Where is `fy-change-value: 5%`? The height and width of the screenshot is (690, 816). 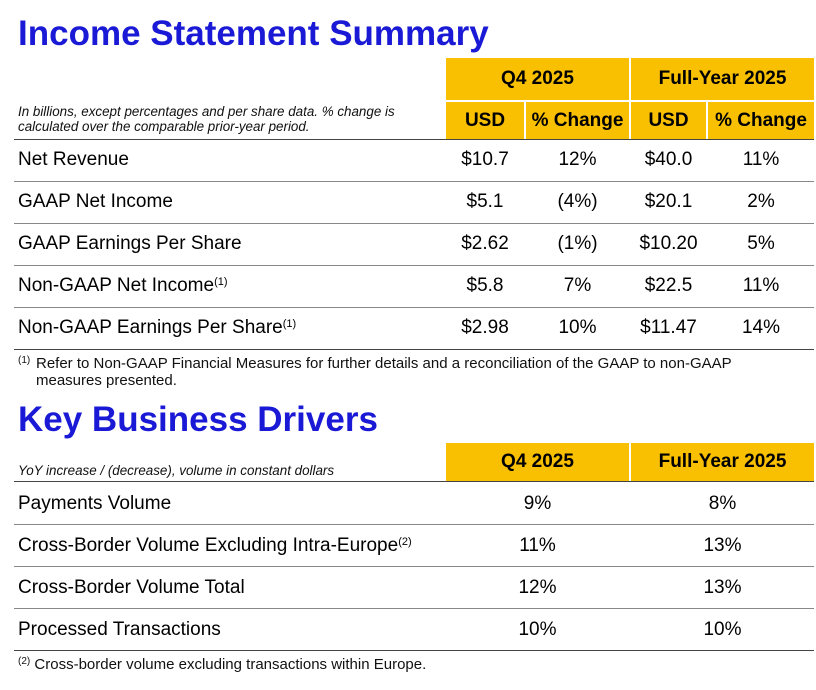
fy-change-value: 5% is located at coordinates (761, 243).